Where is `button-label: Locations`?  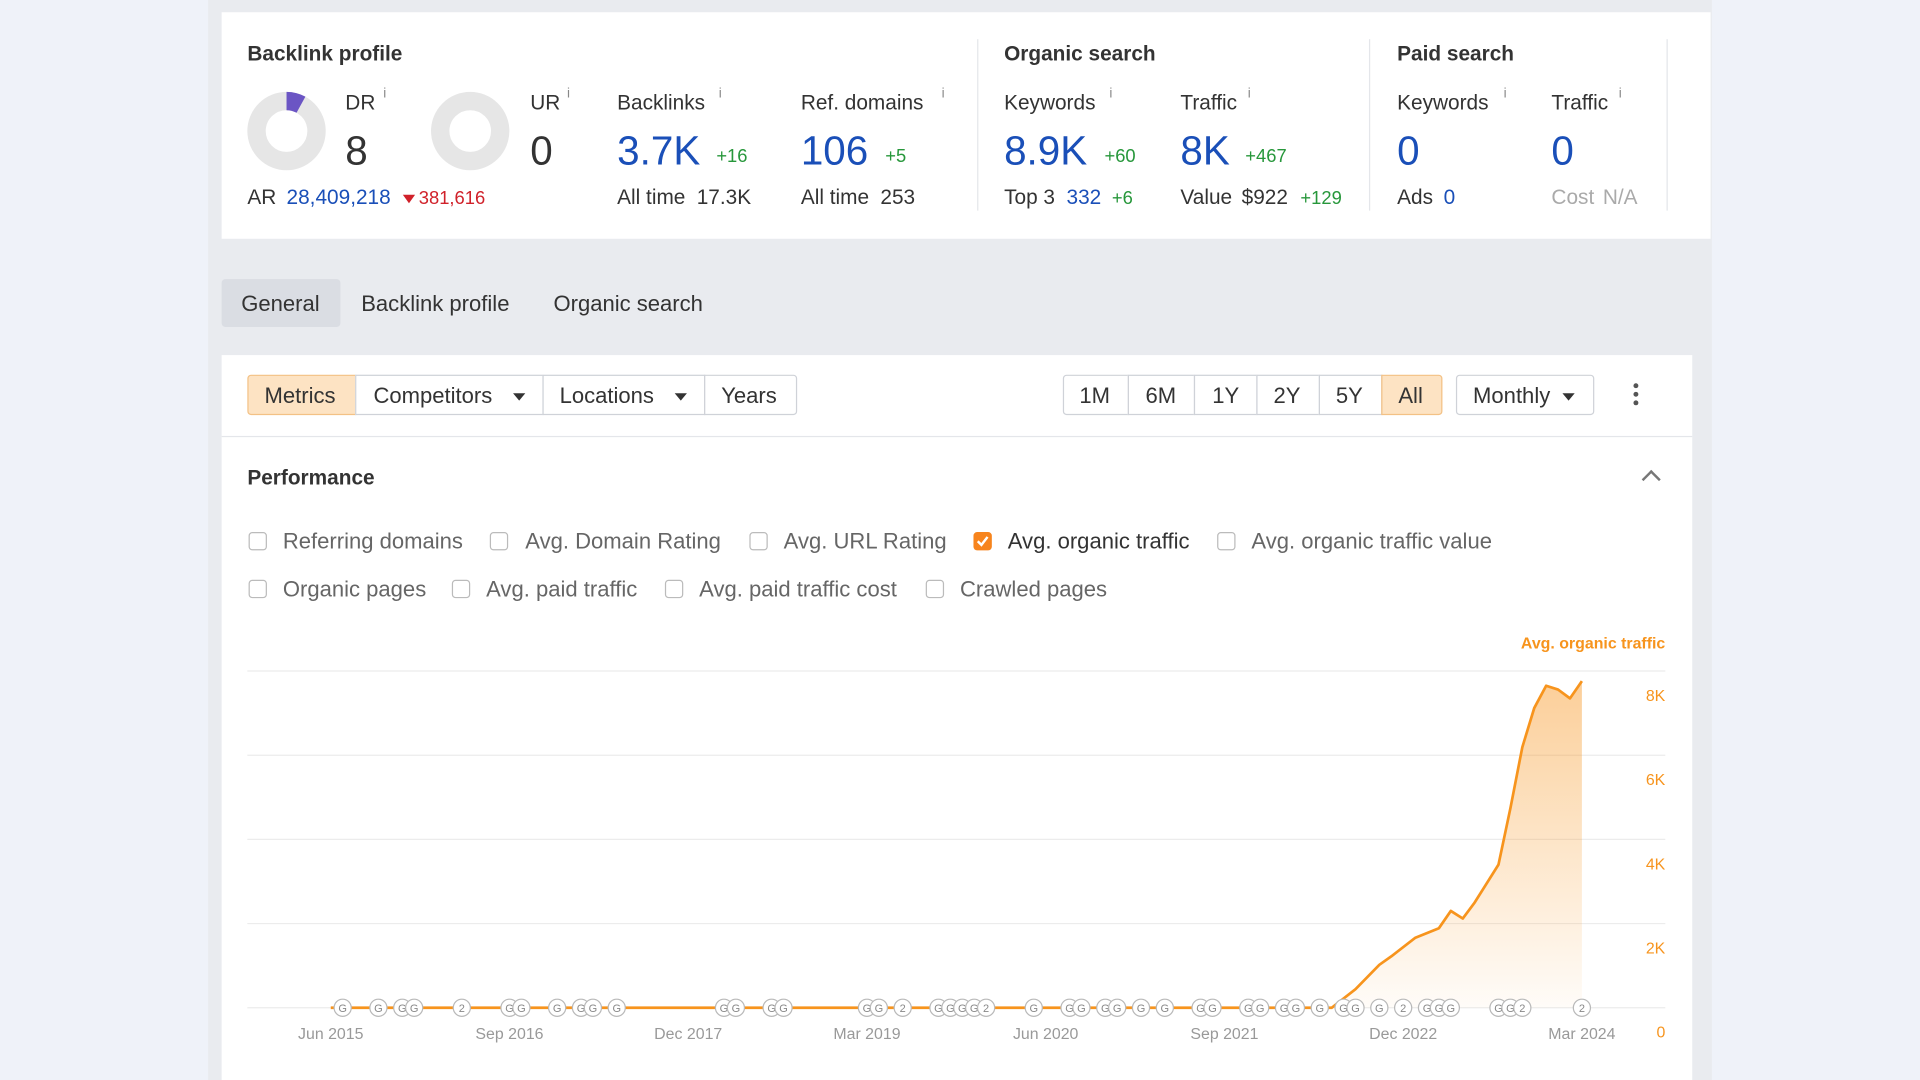 button-label: Locations is located at coordinates (606, 395).